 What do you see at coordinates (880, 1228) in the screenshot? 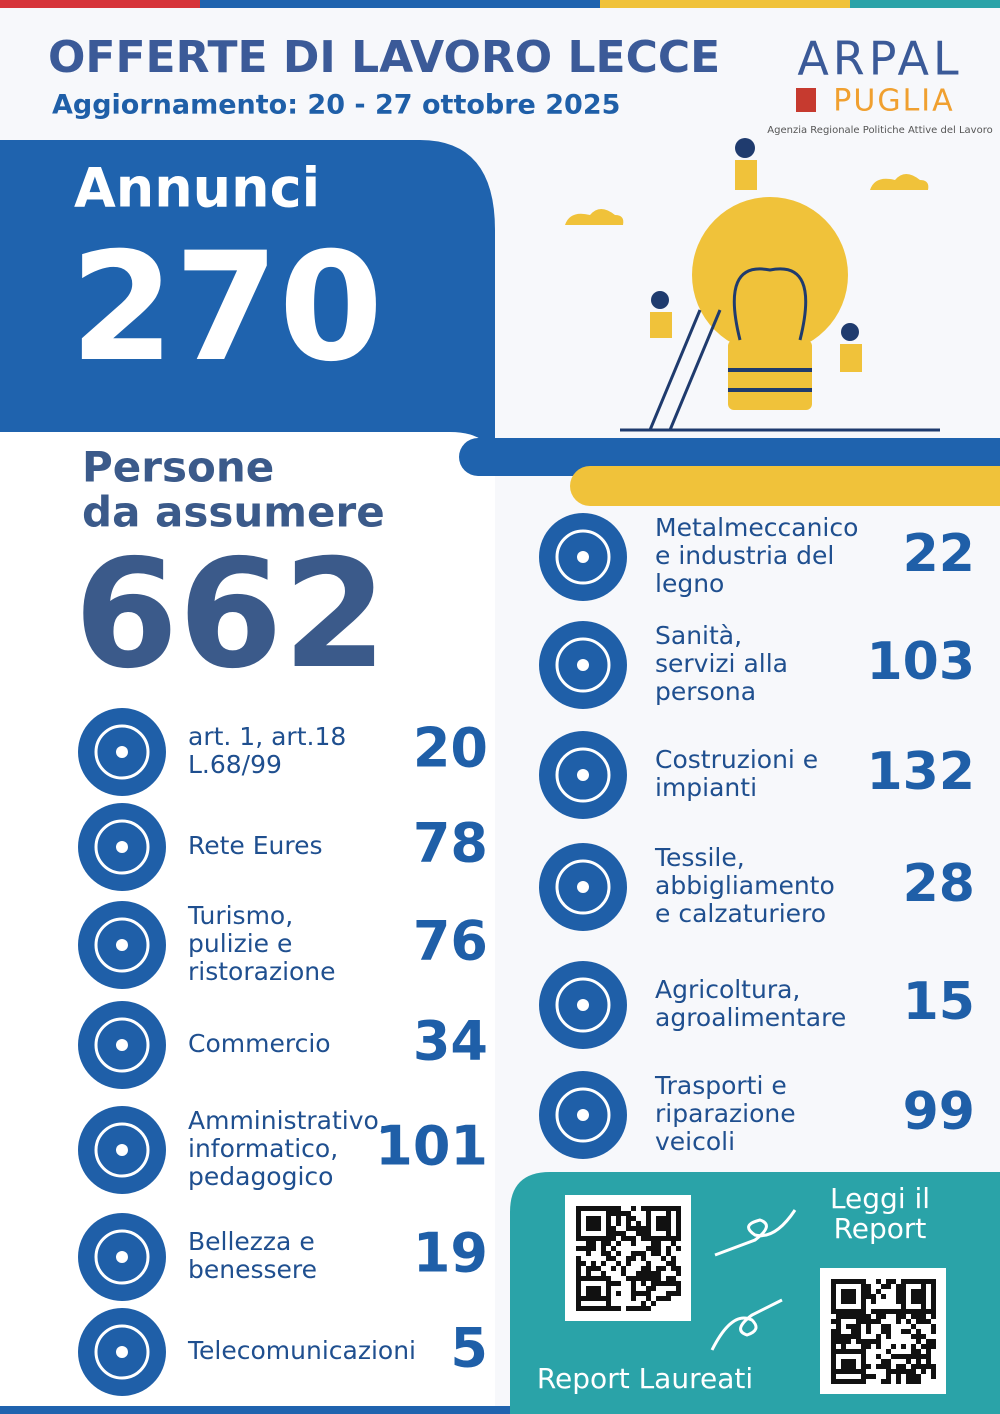
I see `report-read: Report` at bounding box center [880, 1228].